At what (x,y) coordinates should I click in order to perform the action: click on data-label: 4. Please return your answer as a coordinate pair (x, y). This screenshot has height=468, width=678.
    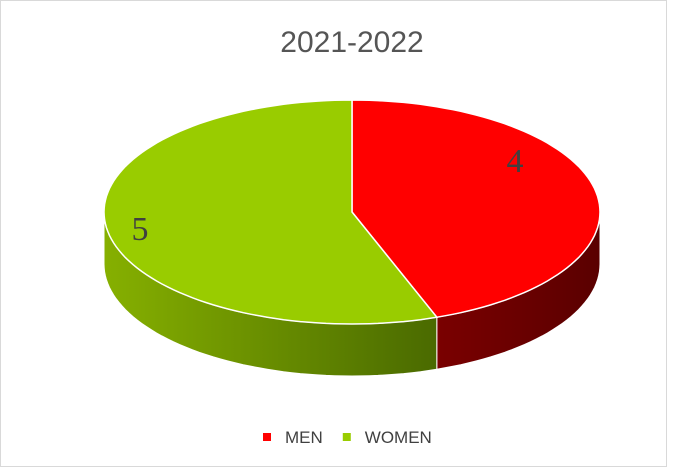
    Looking at the image, I should click on (515, 161).